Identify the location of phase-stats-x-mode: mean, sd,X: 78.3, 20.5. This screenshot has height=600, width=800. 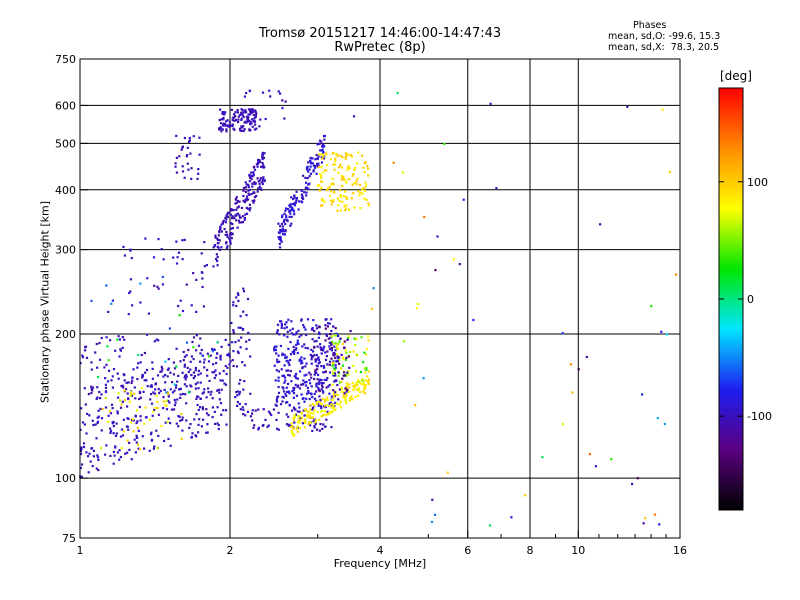
(664, 47).